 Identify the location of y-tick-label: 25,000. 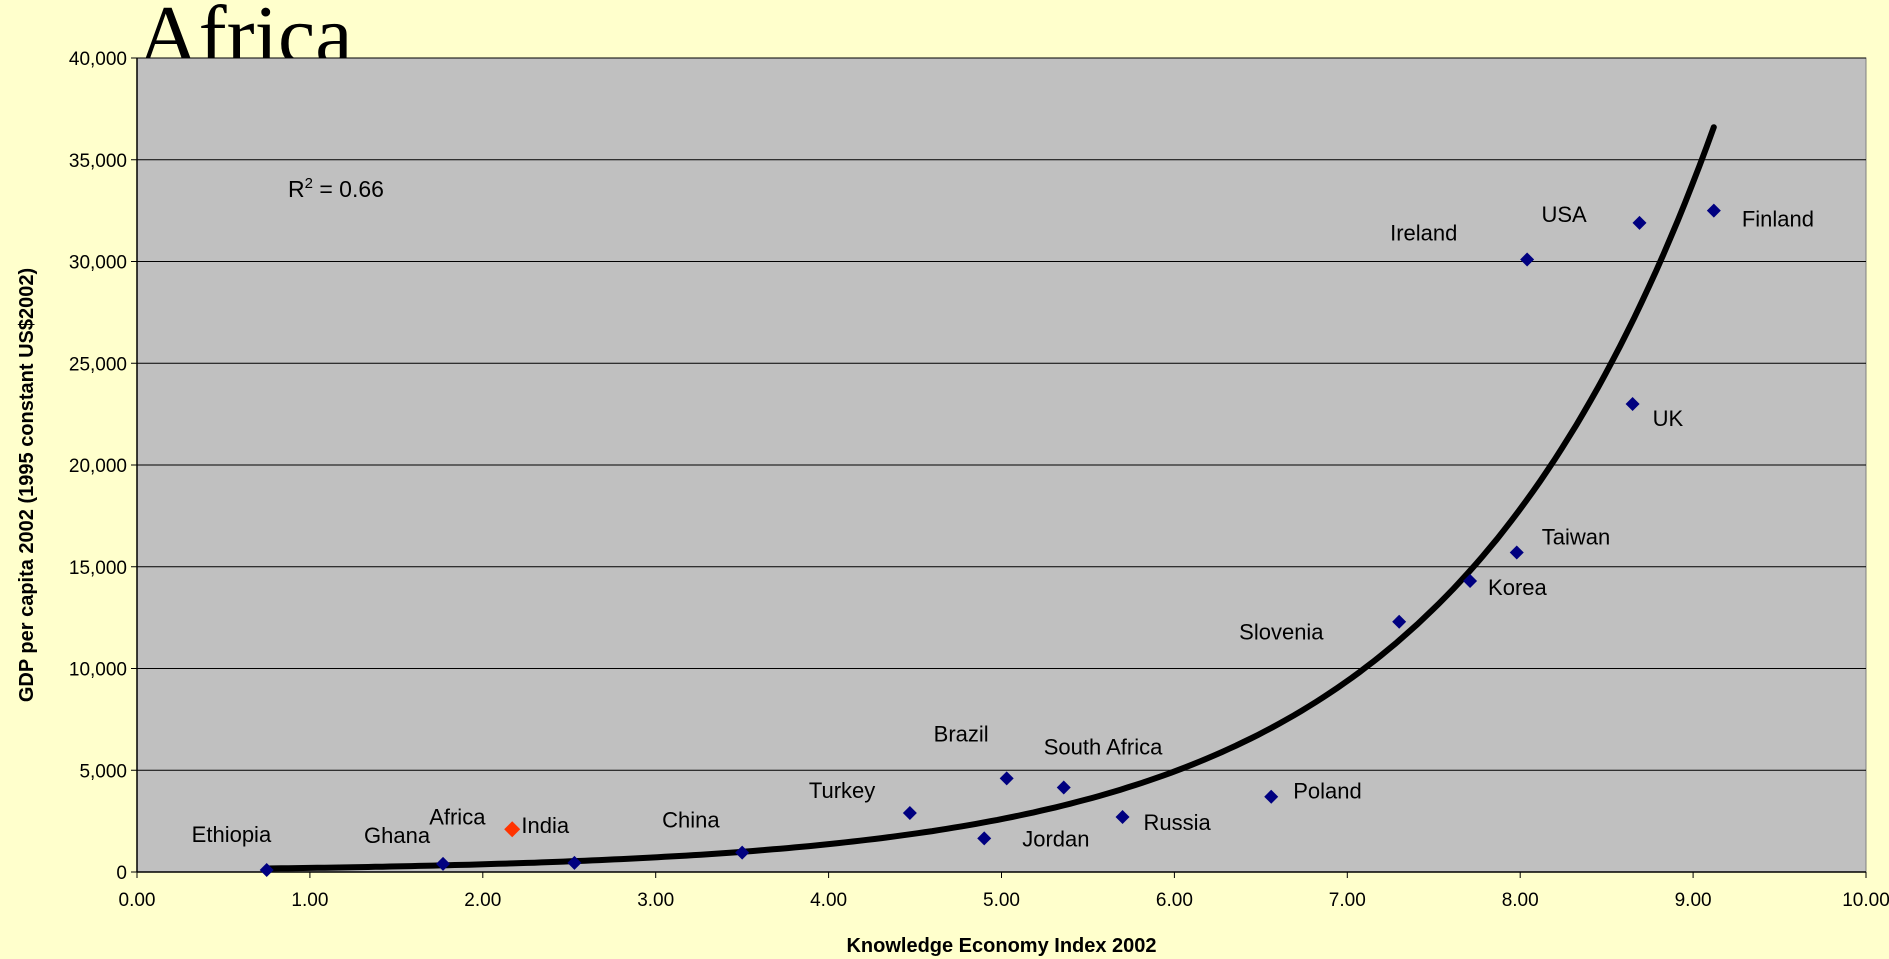
(98, 364).